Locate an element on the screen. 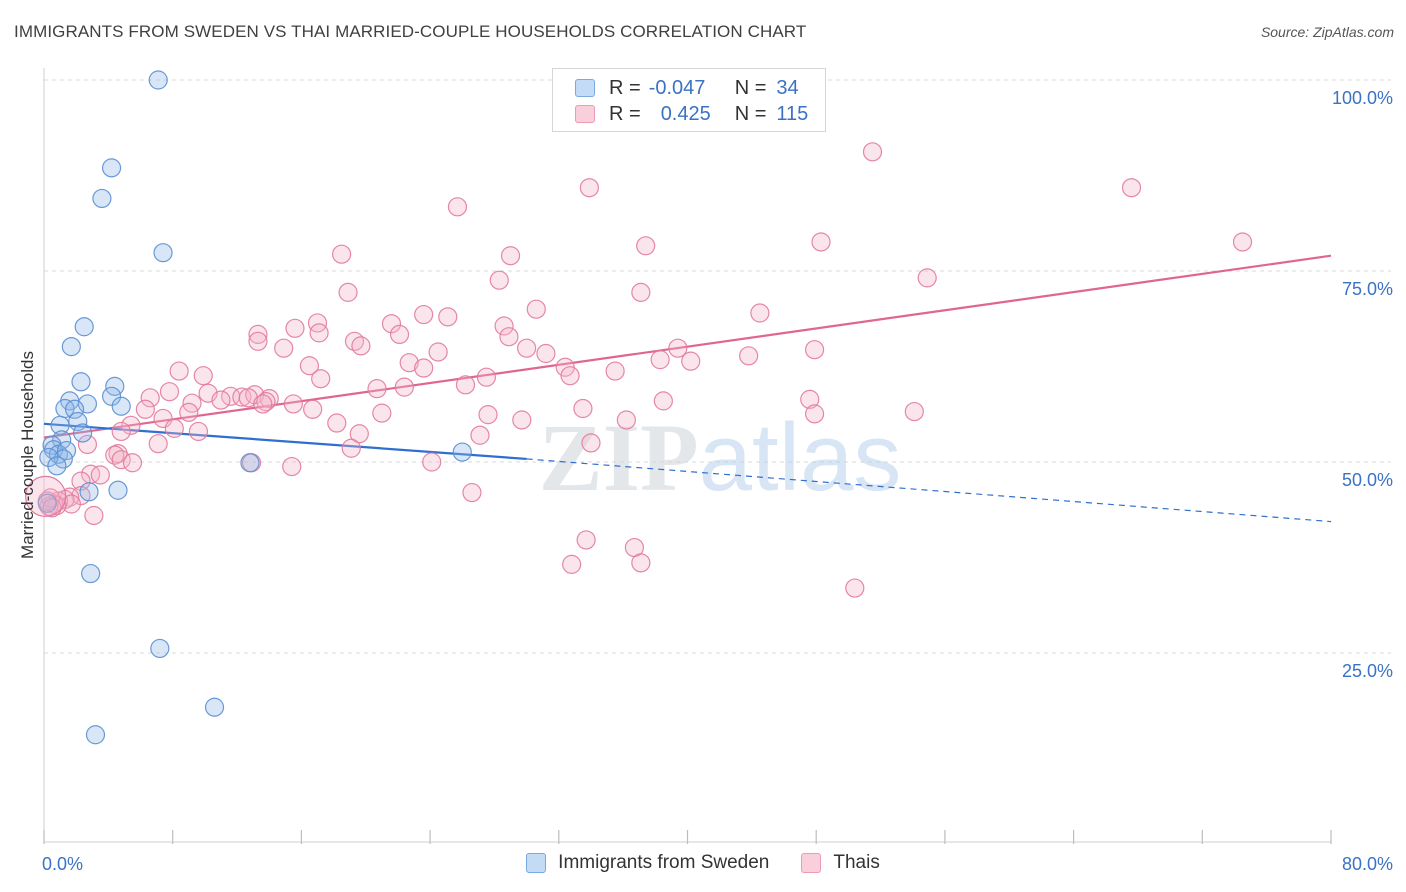 Image resolution: width=1406 pixels, height=892 pixels. series-legend-item-thais: Thais is located at coordinates (840, 863).